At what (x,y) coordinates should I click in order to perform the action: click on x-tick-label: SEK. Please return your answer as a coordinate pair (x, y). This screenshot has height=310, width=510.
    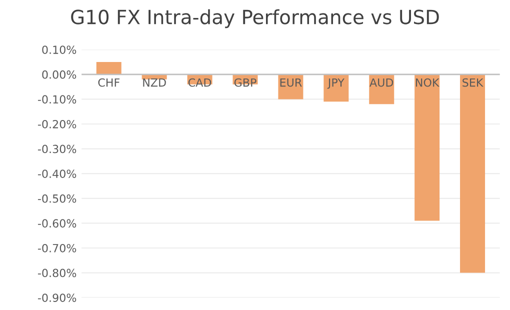
    Looking at the image, I should click on (473, 82).